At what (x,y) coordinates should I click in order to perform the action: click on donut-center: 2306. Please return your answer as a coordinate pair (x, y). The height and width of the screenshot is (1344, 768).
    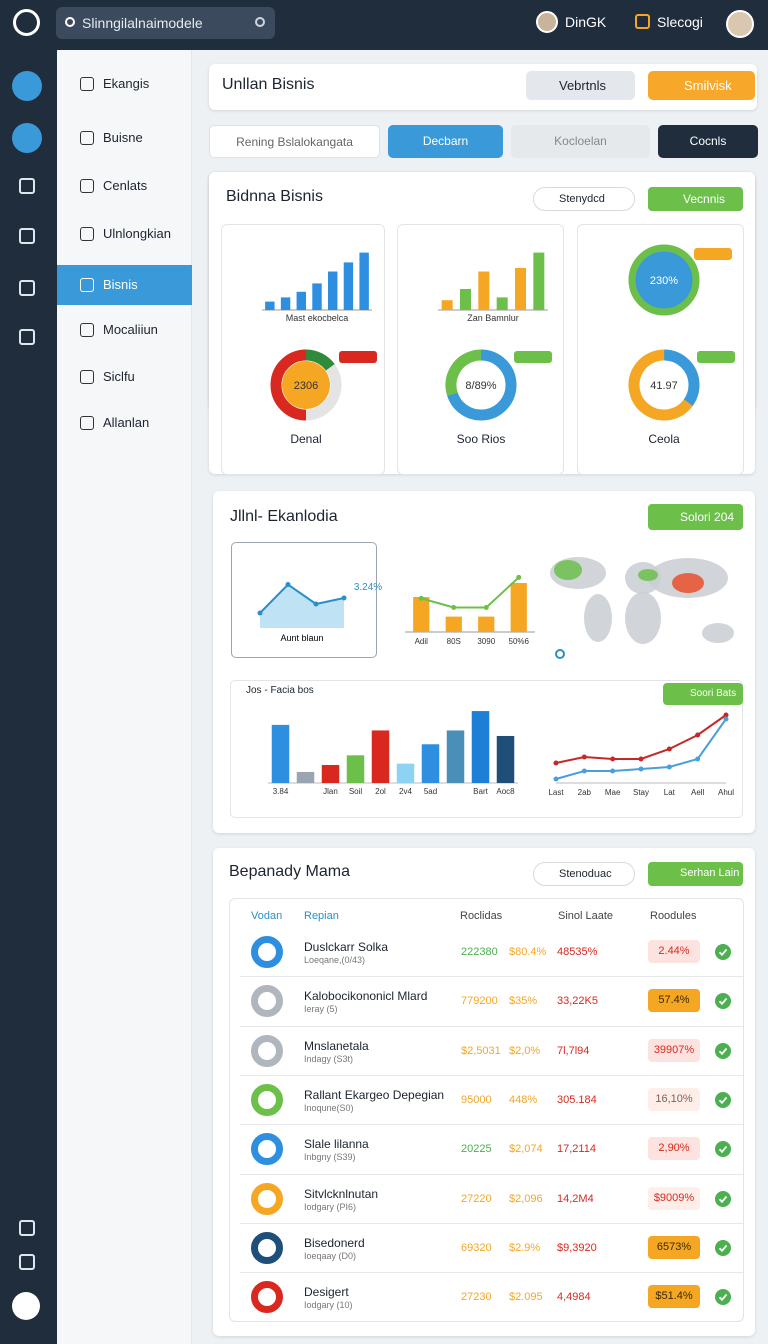
    Looking at the image, I should click on (306, 386).